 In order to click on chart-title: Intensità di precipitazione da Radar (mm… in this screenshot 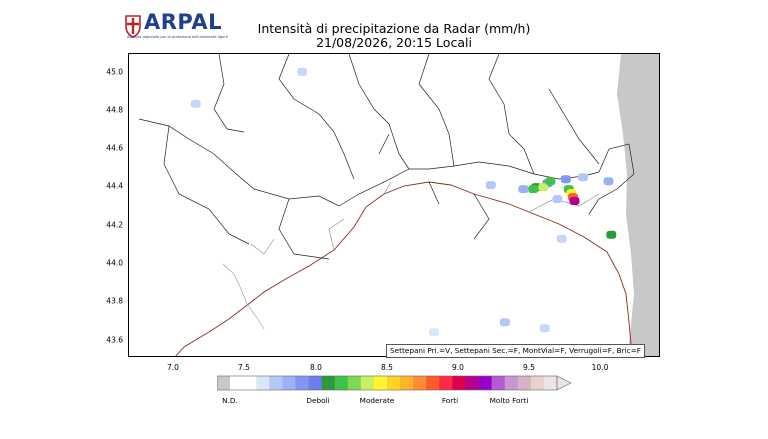, I will do `click(394, 28)`.